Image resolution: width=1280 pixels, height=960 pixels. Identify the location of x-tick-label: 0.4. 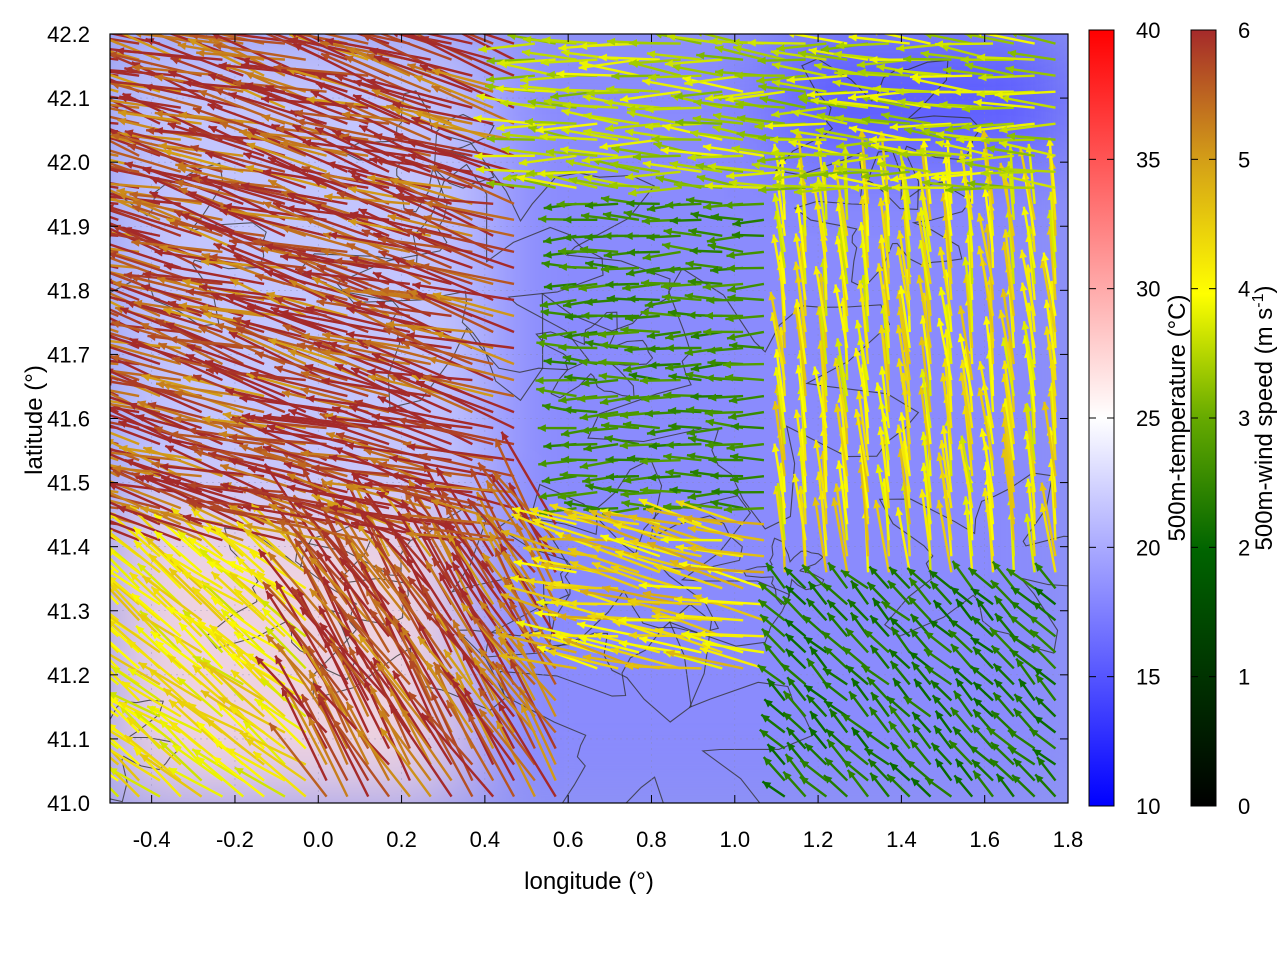
(485, 839).